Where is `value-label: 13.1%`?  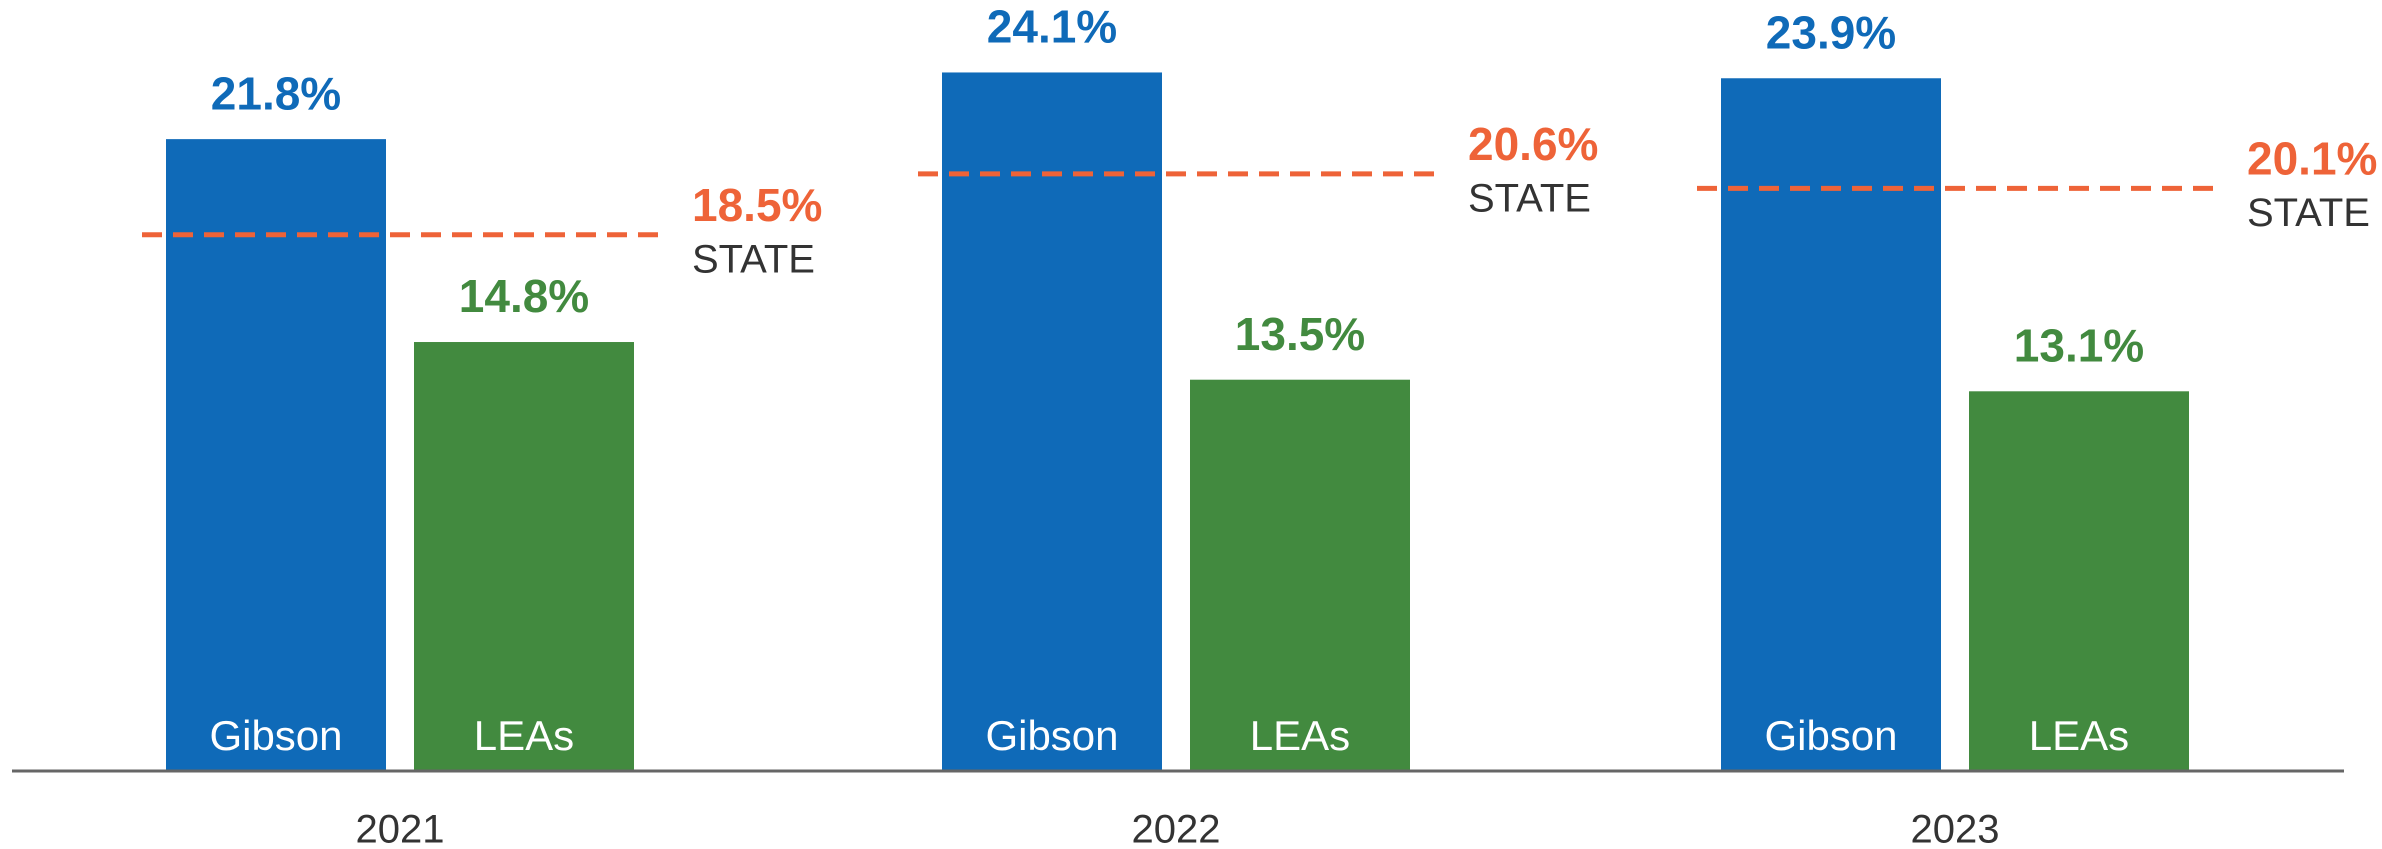 value-label: 13.1% is located at coordinates (2079, 345).